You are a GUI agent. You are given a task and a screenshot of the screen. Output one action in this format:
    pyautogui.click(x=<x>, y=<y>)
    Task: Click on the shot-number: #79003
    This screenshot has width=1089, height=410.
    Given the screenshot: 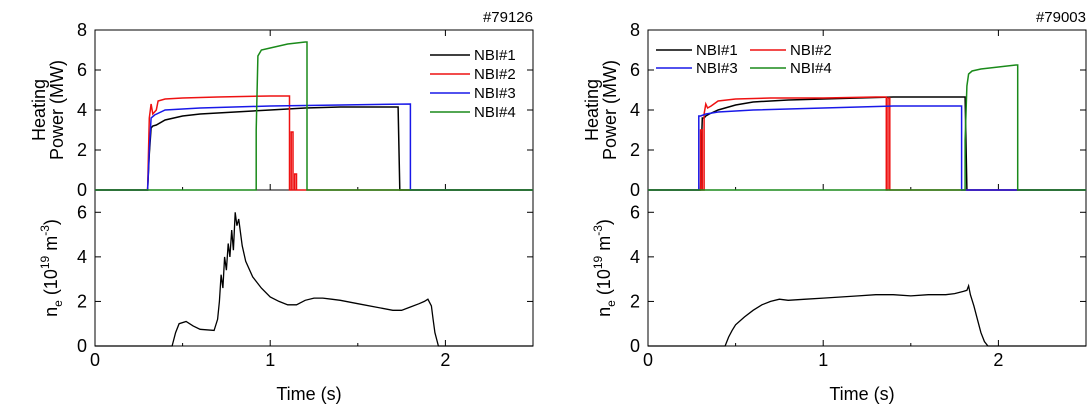 What is the action you would take?
    pyautogui.click(x=1061, y=17)
    